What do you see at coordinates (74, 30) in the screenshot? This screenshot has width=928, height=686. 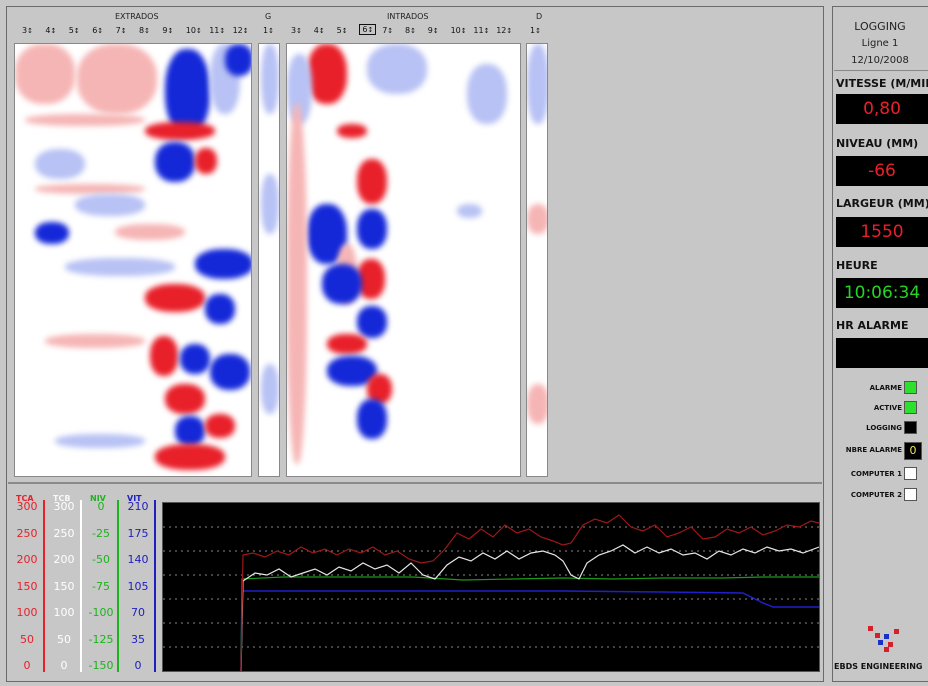 I see `extrados-tick: 5↕` at bounding box center [74, 30].